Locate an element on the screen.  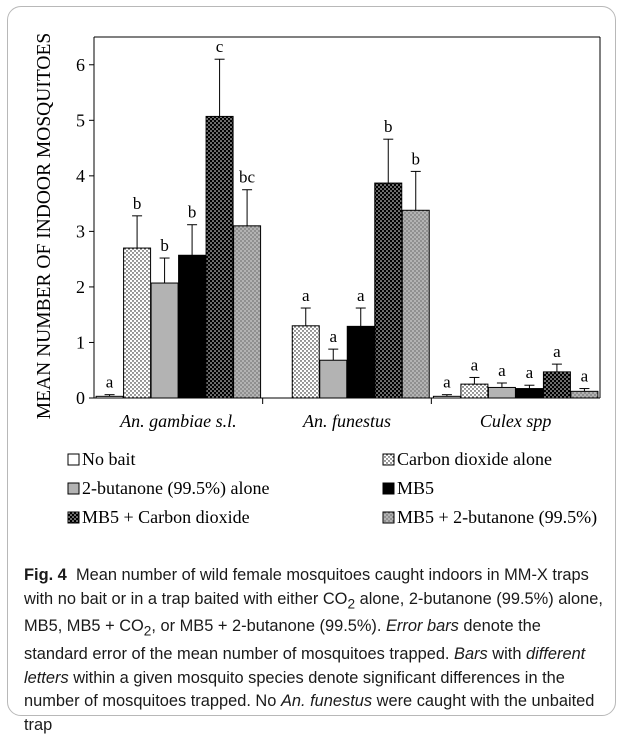
x-category-label: Culex spp is located at coordinates (516, 421).